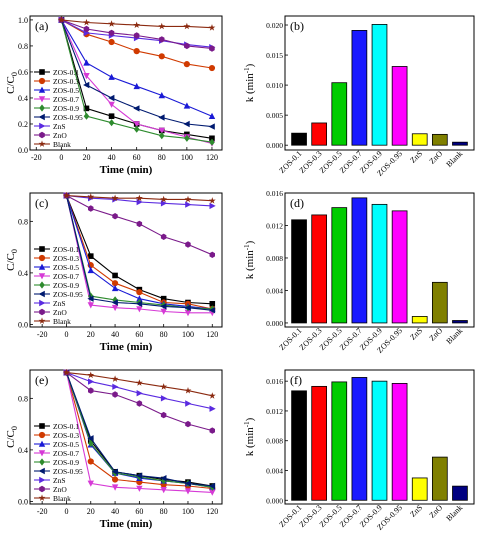  Describe the element at coordinates (66, 267) in the screenshot. I see `legend-entry: ZOS-0.5` at that location.